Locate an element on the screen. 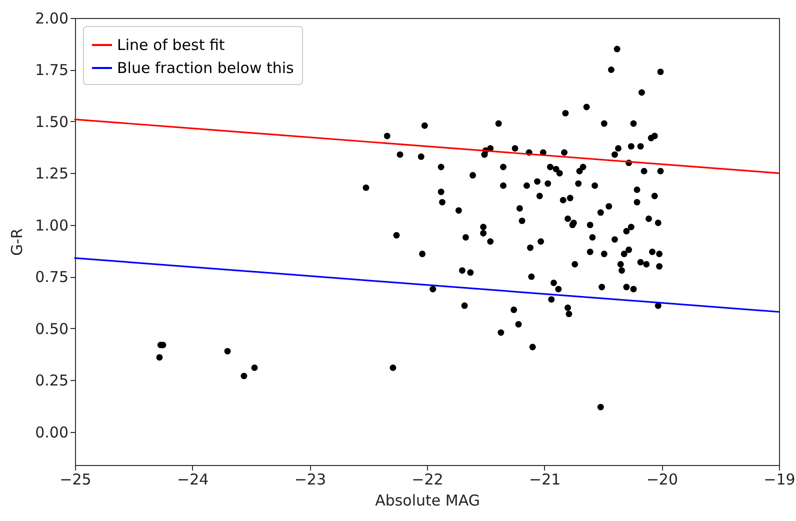 The width and height of the screenshot is (796, 521). y-axis-title: G-R is located at coordinates (17, 242).